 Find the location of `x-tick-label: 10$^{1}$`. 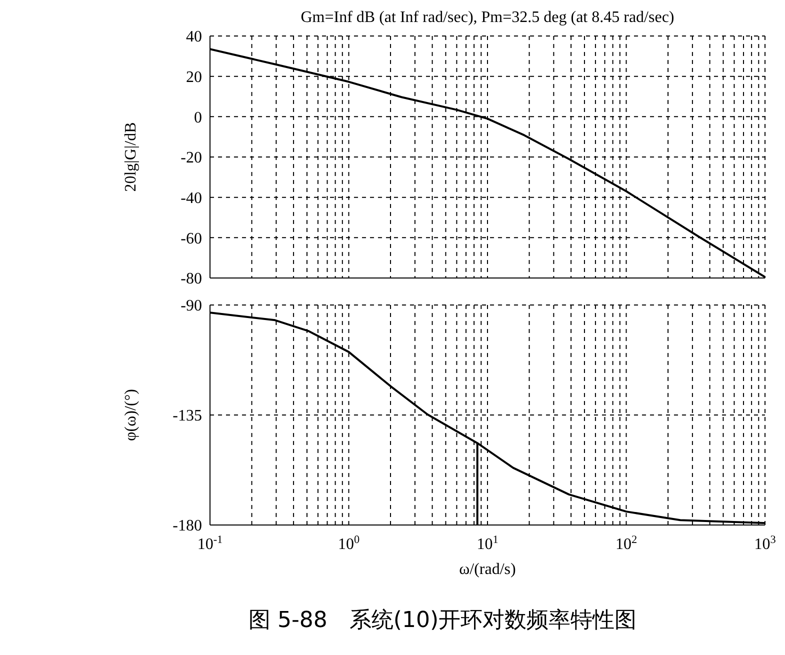

x-tick-label: 10$^{1}$ is located at coordinates (487, 543).